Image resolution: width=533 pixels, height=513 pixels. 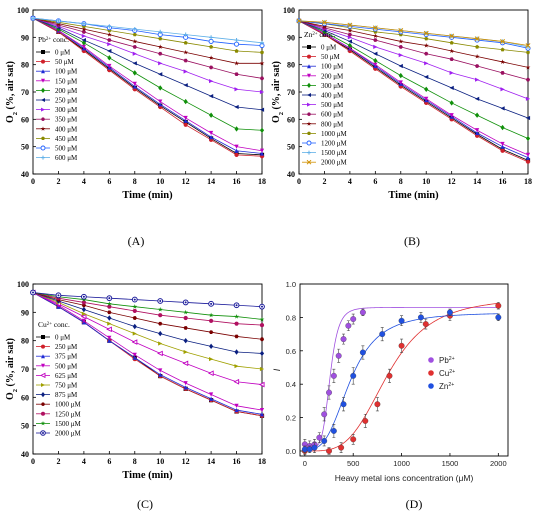 I want to click on y-tick-label: 100, so click(x=289, y=10).